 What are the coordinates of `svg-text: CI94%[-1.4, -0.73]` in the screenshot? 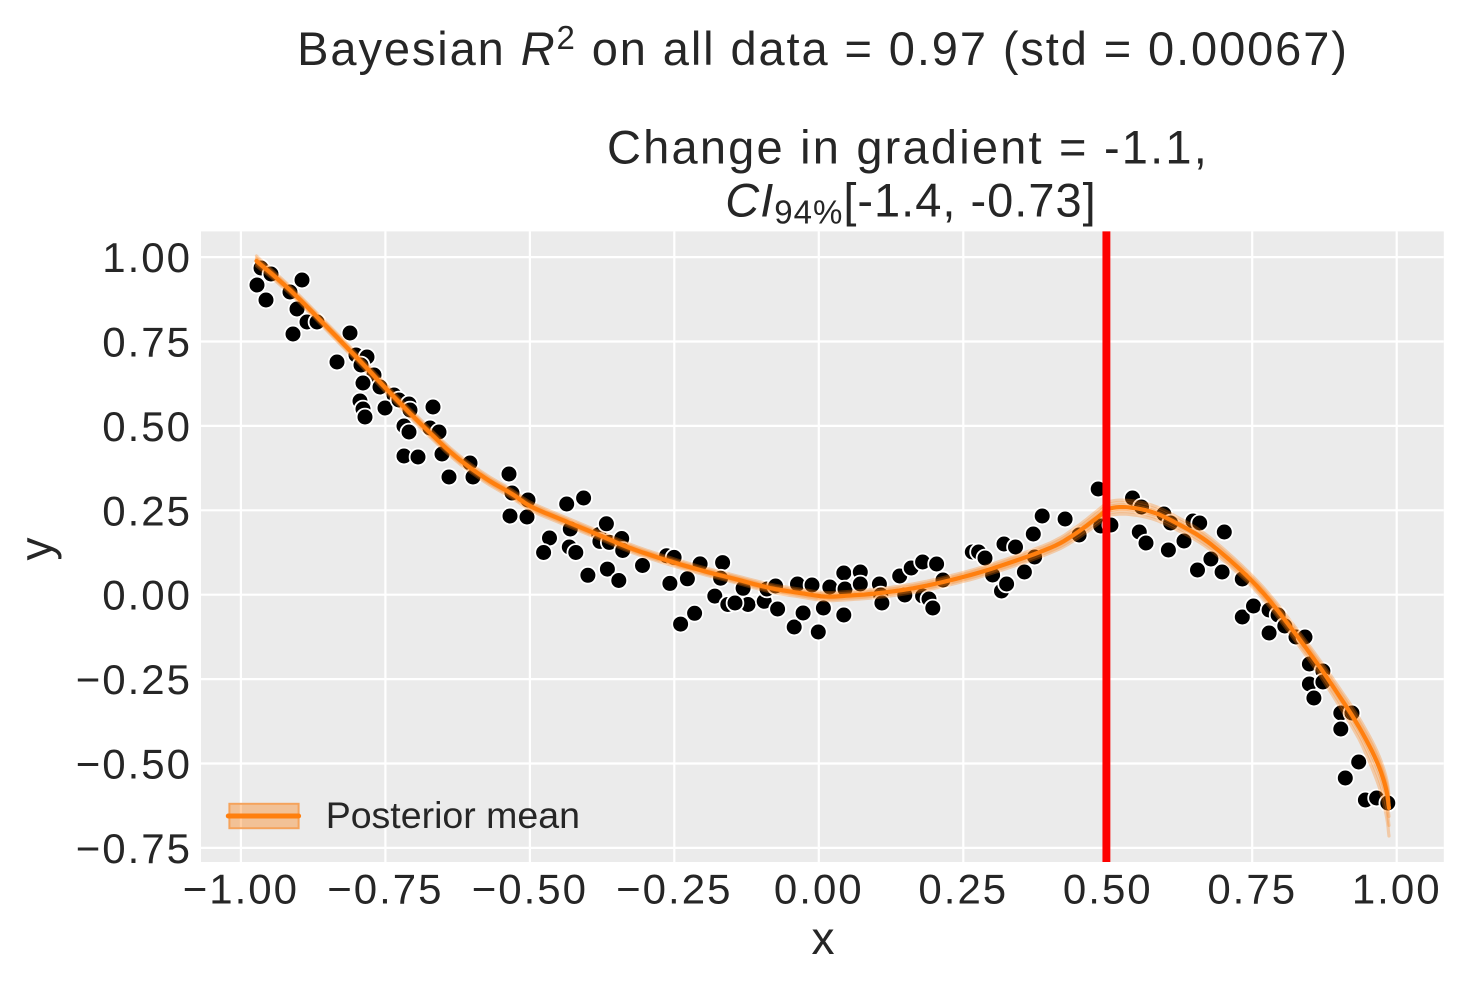 It's located at (908, 202).